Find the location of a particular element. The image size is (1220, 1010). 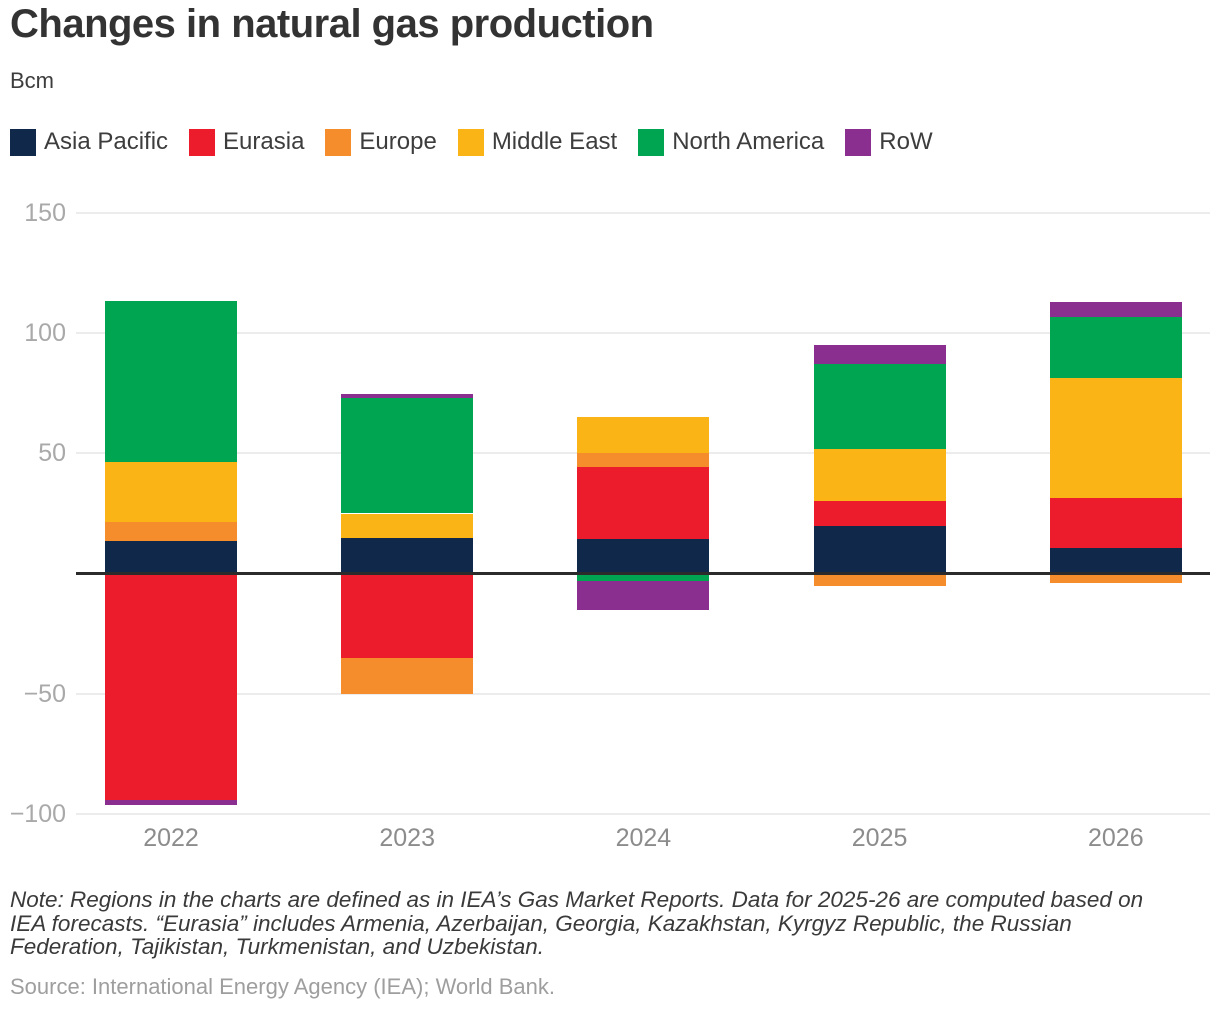

bar-2026-north-america is located at coordinates (1115, 347).